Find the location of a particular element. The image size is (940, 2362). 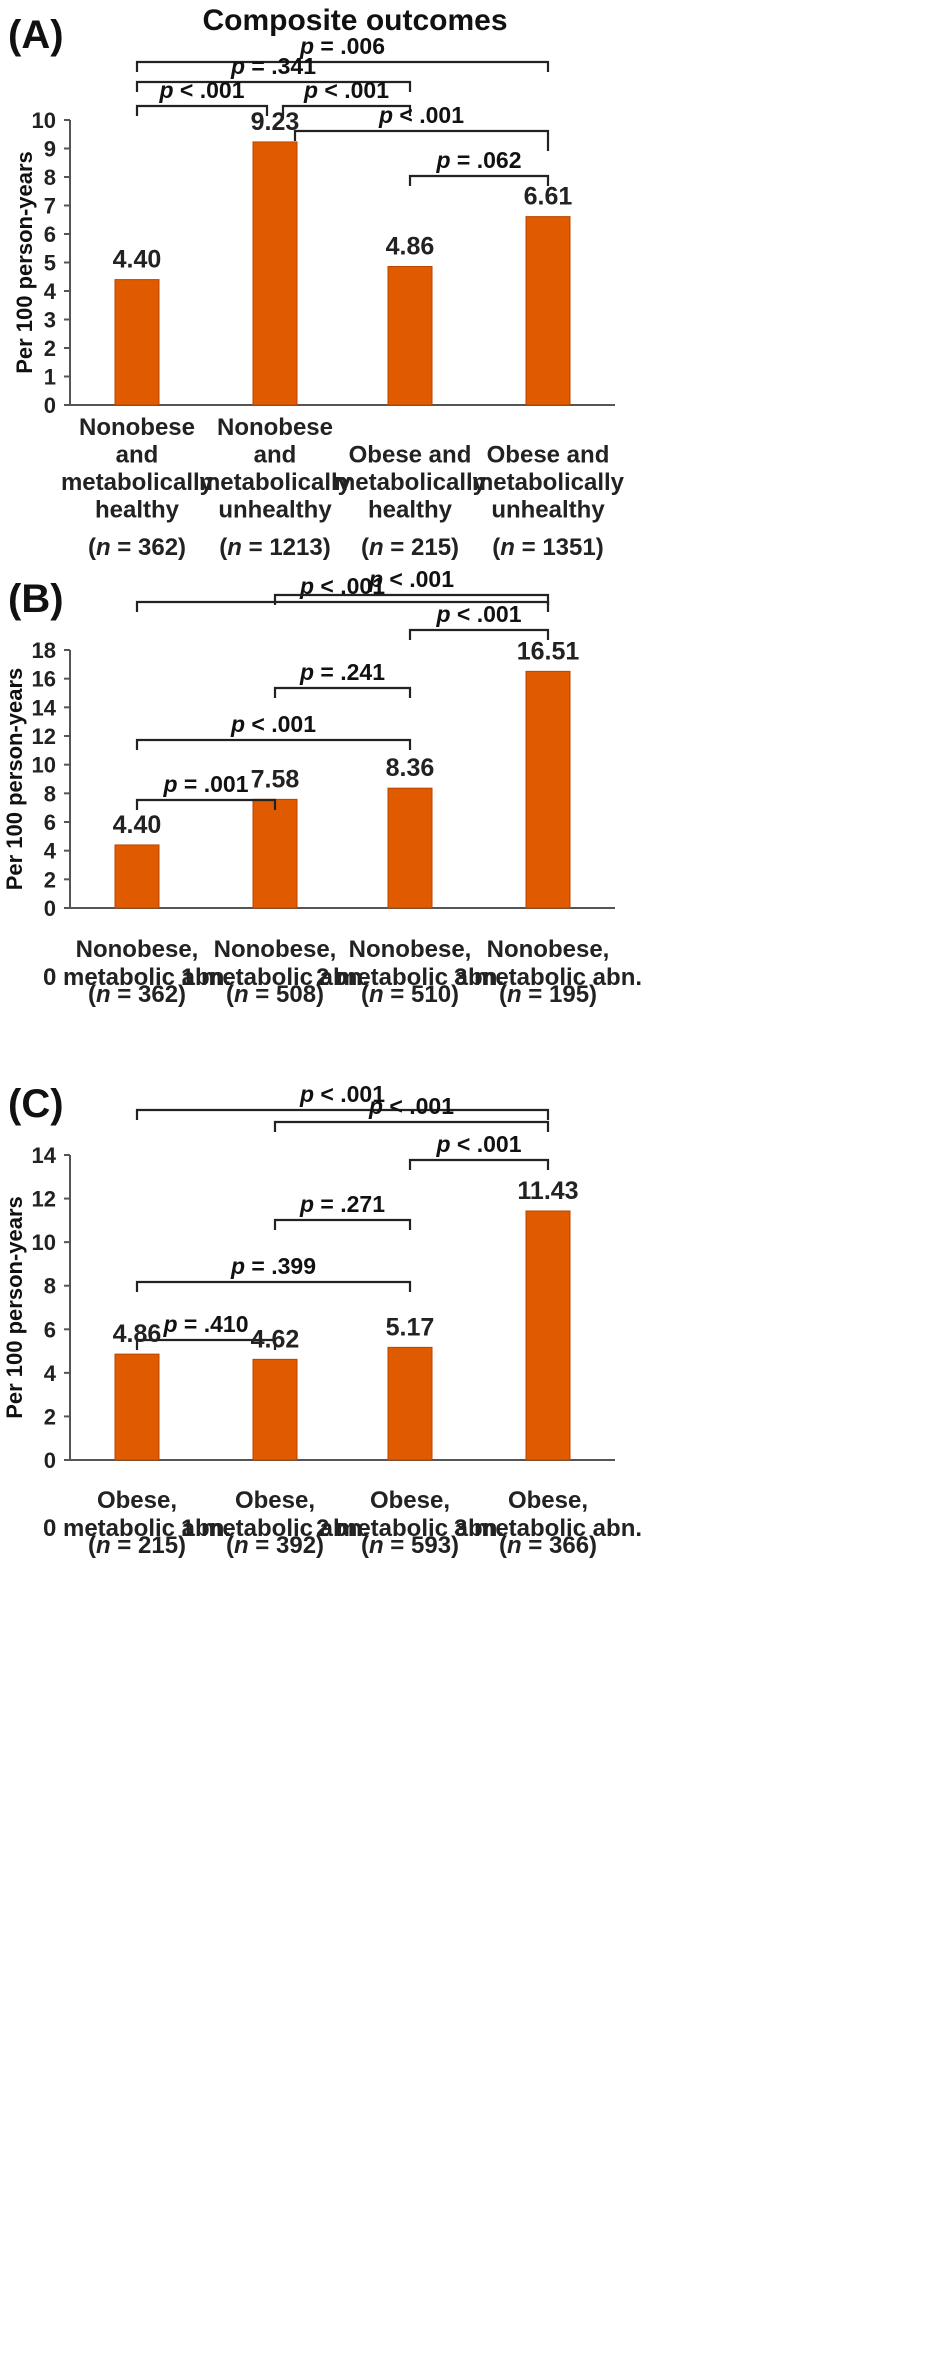

p-value-label: p = .001 is located at coordinates (205, 784).